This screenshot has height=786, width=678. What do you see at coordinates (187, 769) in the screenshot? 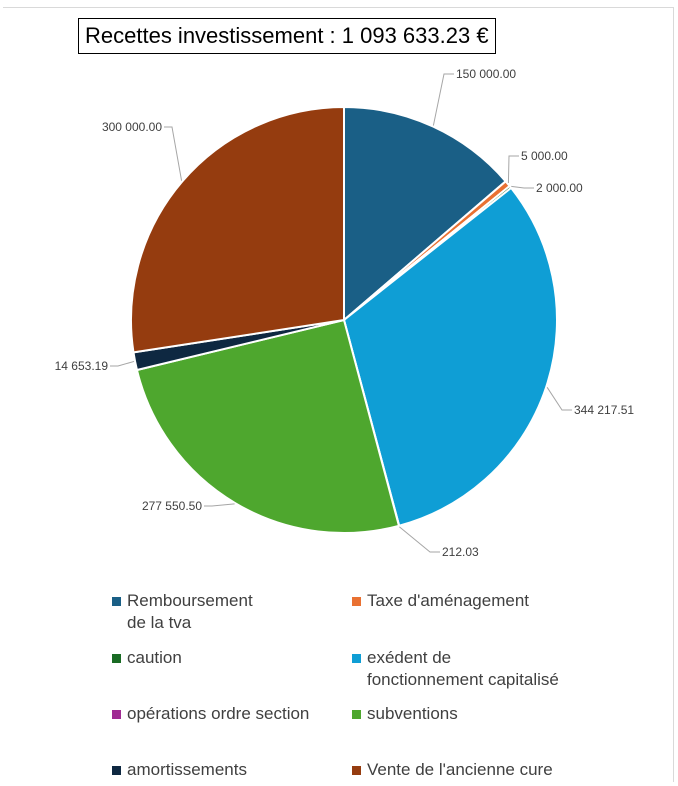
I see `legend-label-7: amortissements` at bounding box center [187, 769].